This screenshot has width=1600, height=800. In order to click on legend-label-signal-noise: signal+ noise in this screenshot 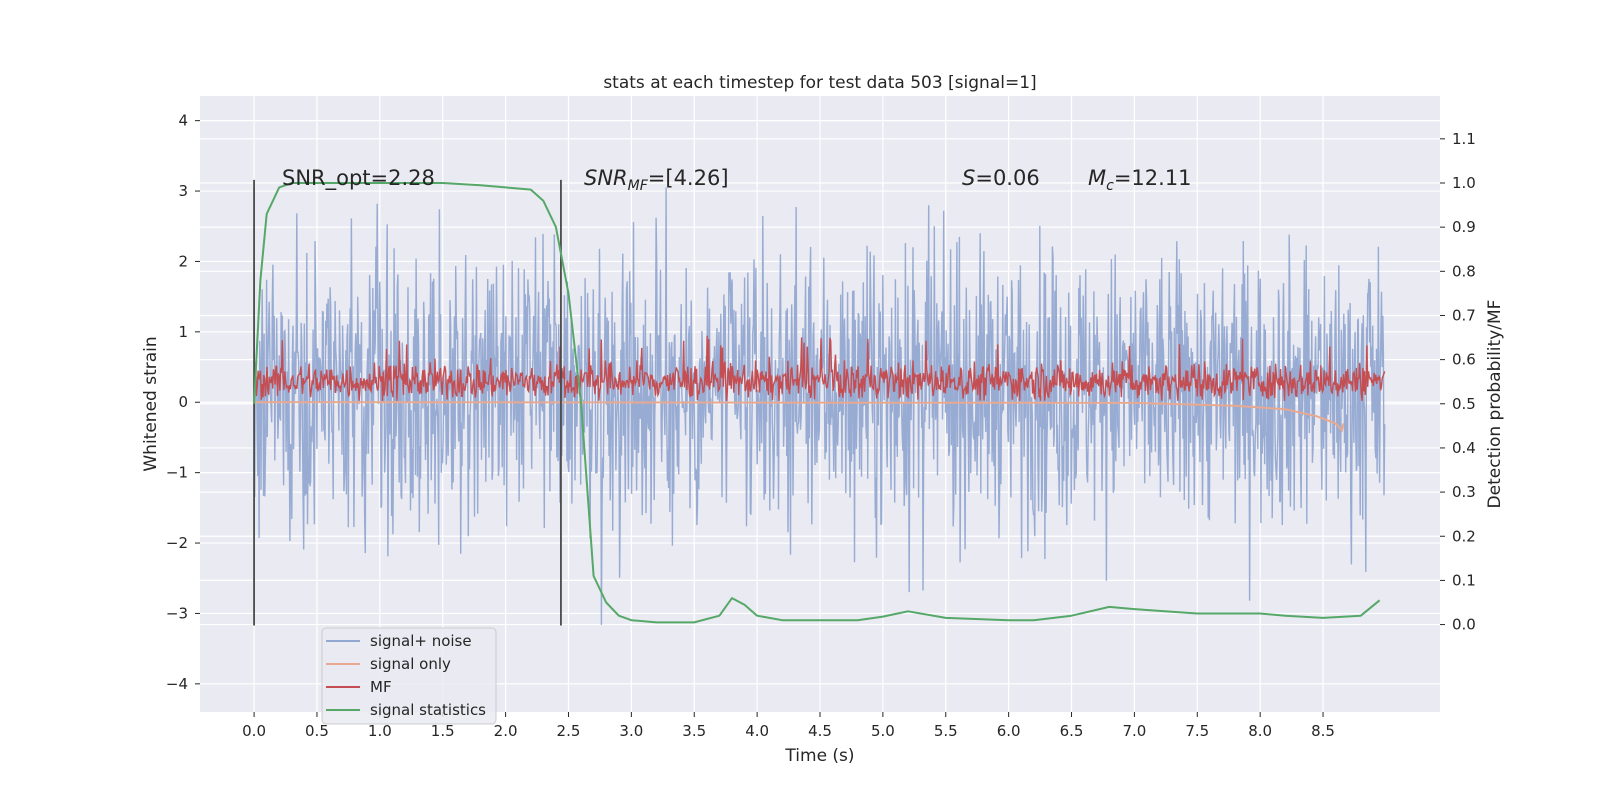, I will do `click(421, 641)`.